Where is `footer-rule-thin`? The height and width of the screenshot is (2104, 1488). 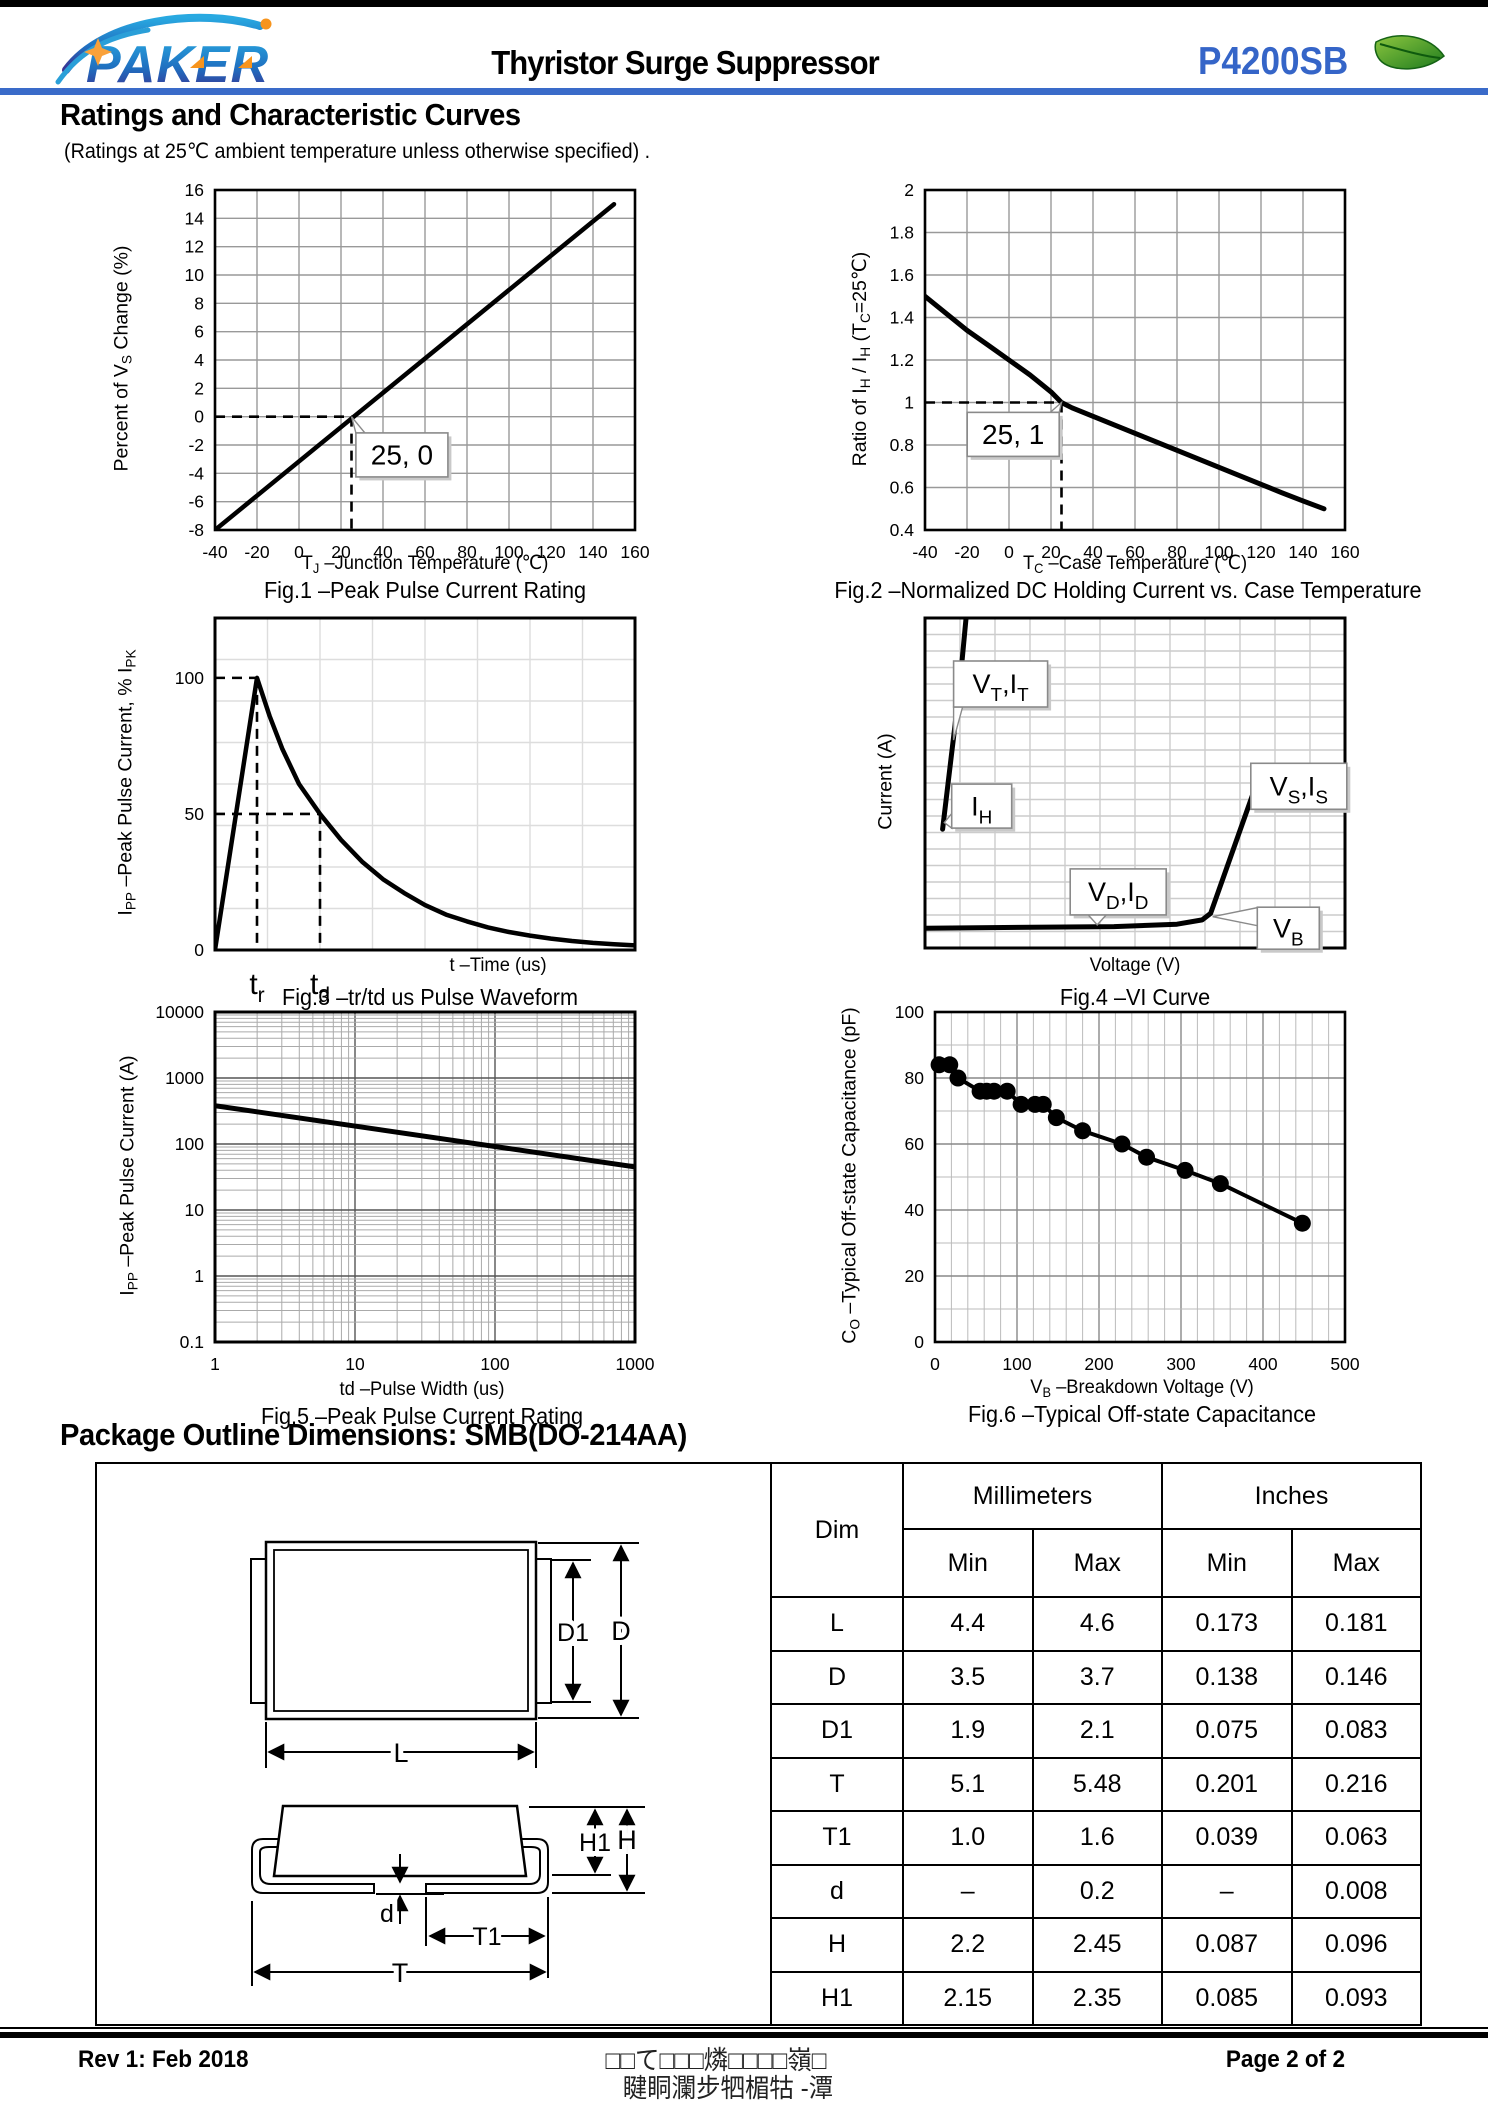 footer-rule-thin is located at coordinates (744, 2028).